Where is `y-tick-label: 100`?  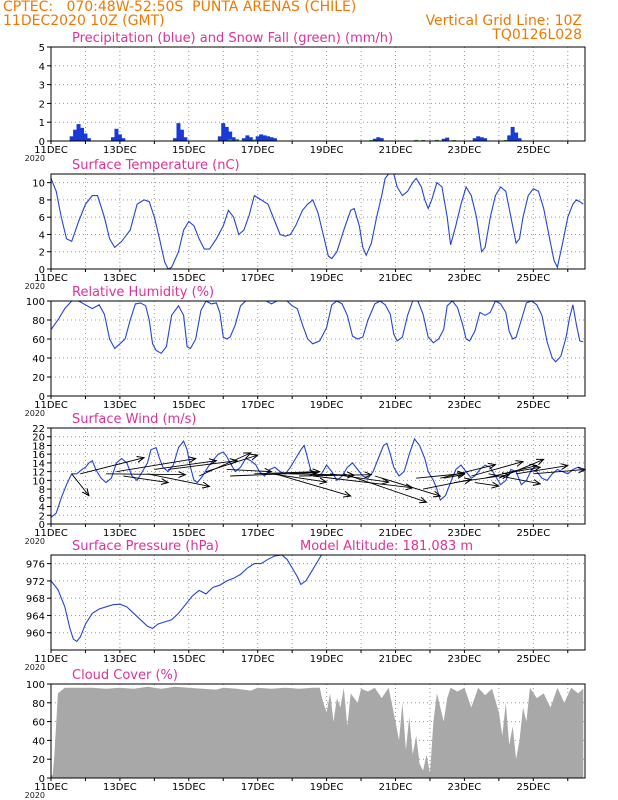 y-tick-label: 100 is located at coordinates (35, 302).